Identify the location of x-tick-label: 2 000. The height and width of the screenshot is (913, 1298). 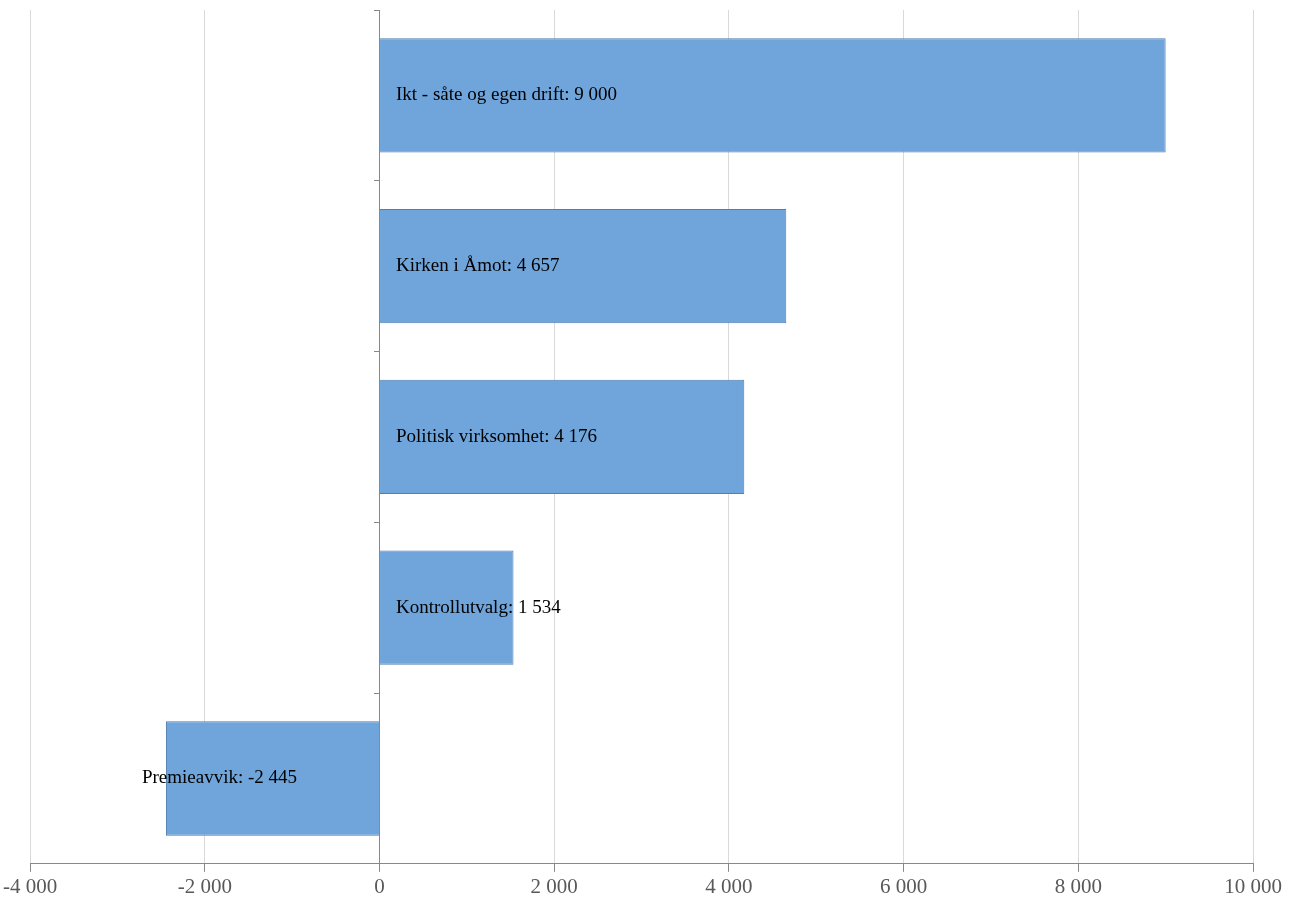
(554, 885).